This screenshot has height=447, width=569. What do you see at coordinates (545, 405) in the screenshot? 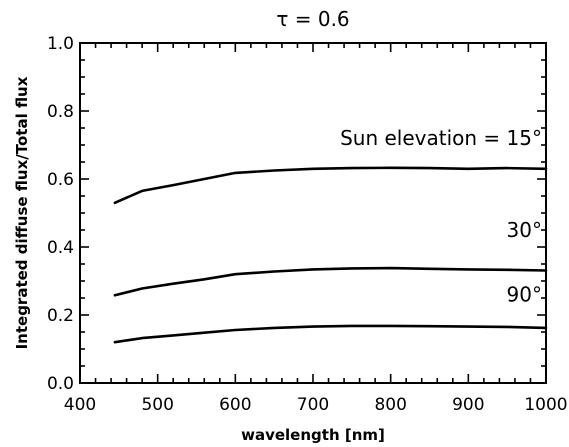
I see `x-tick-label: 1000` at bounding box center [545, 405].